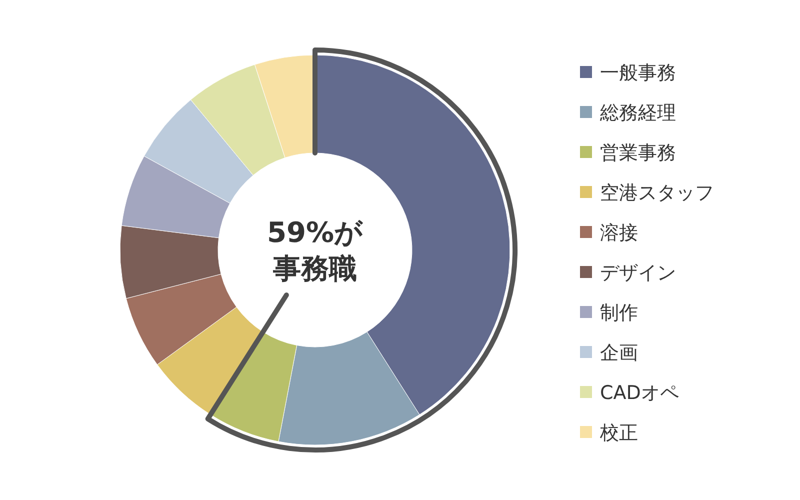  I want to click on legend-label: 営業事務, so click(638, 153).